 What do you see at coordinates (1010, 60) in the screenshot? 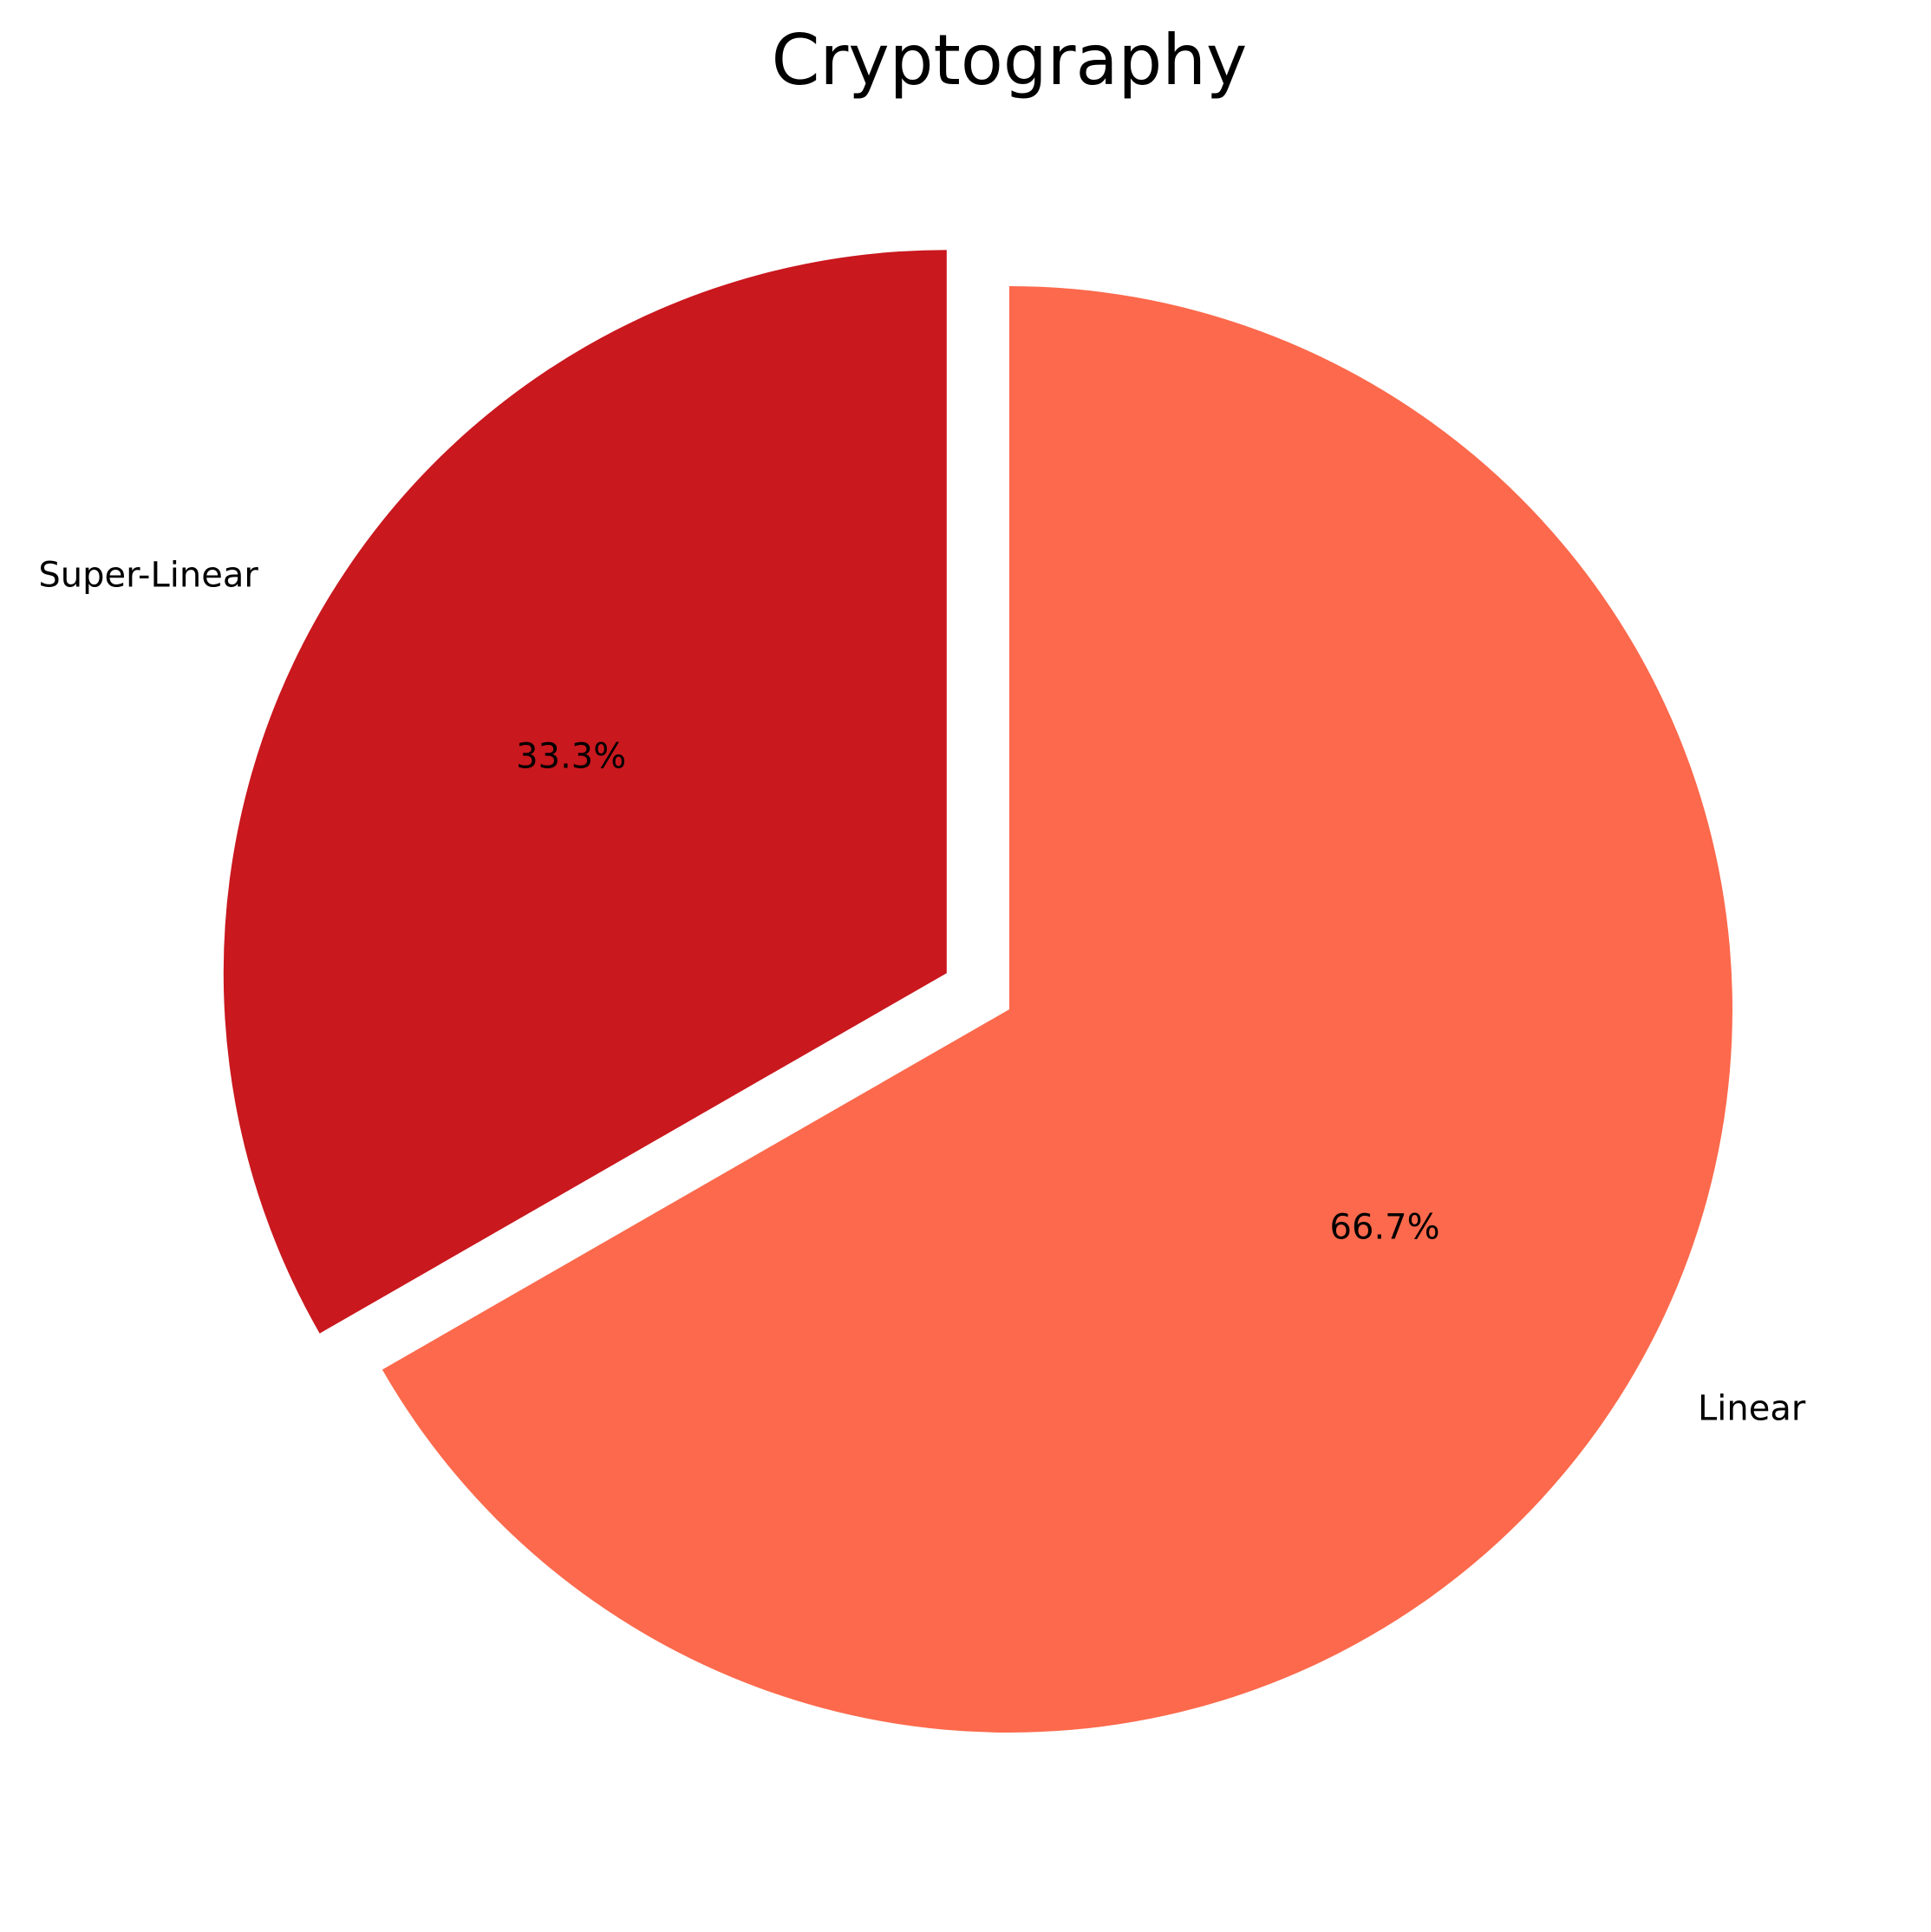
I see `chart-title: Cryptography` at bounding box center [1010, 60].